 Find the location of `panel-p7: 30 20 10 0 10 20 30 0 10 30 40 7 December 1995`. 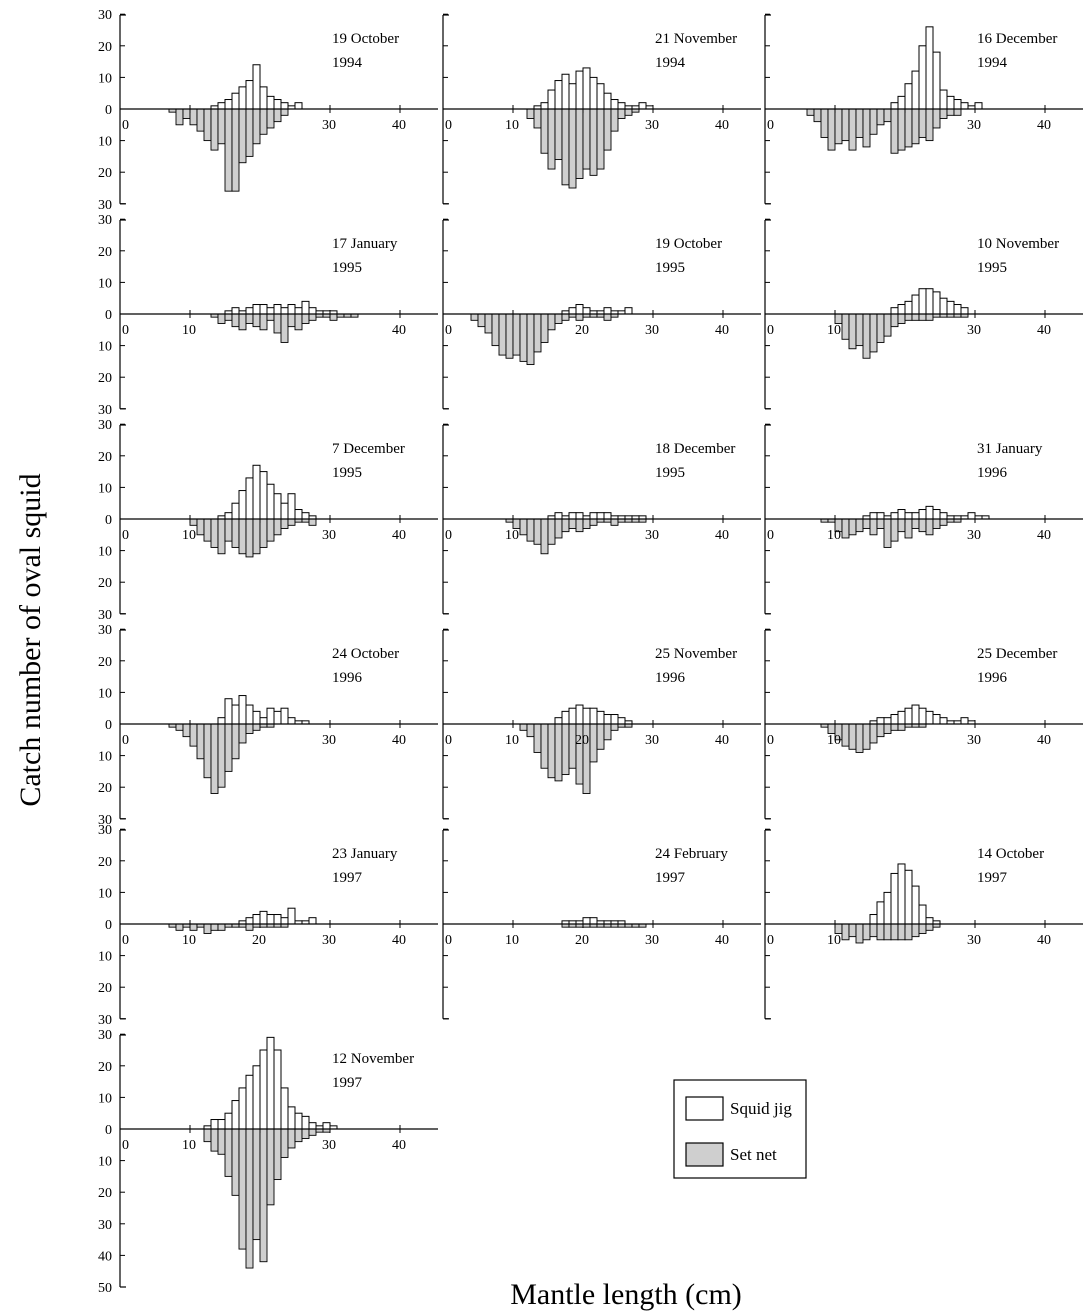

panel-p7: 30 20 10 0 10 20 30 0 10 30 40 7 December 1995 is located at coordinates (268, 520).